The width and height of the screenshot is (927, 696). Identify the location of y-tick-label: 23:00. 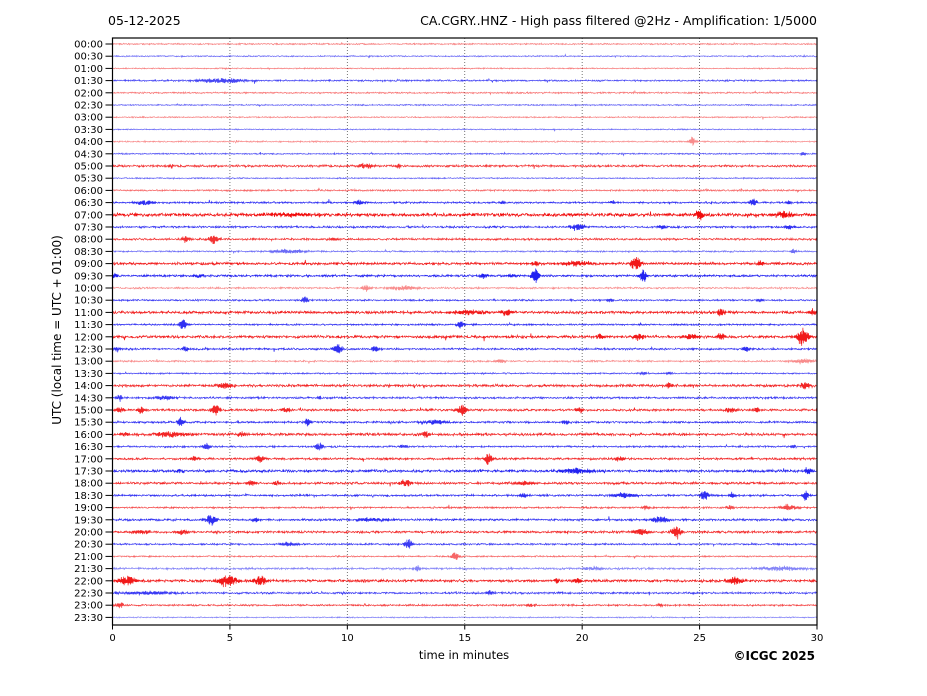
(88, 606).